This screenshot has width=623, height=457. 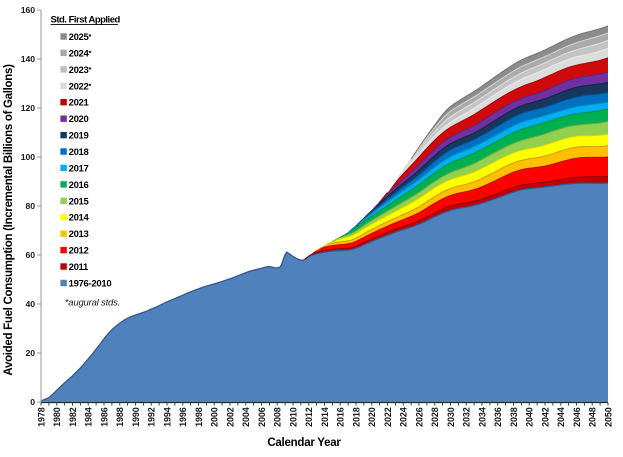 I want to click on svg-text: 1990, so click(x=136, y=417).